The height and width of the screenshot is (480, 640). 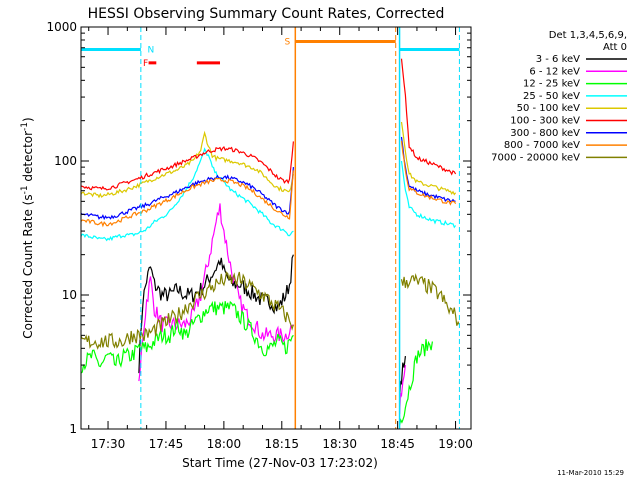 What do you see at coordinates (545, 133) in the screenshot?
I see `legend-entry-label: 300 - 800 keV` at bounding box center [545, 133].